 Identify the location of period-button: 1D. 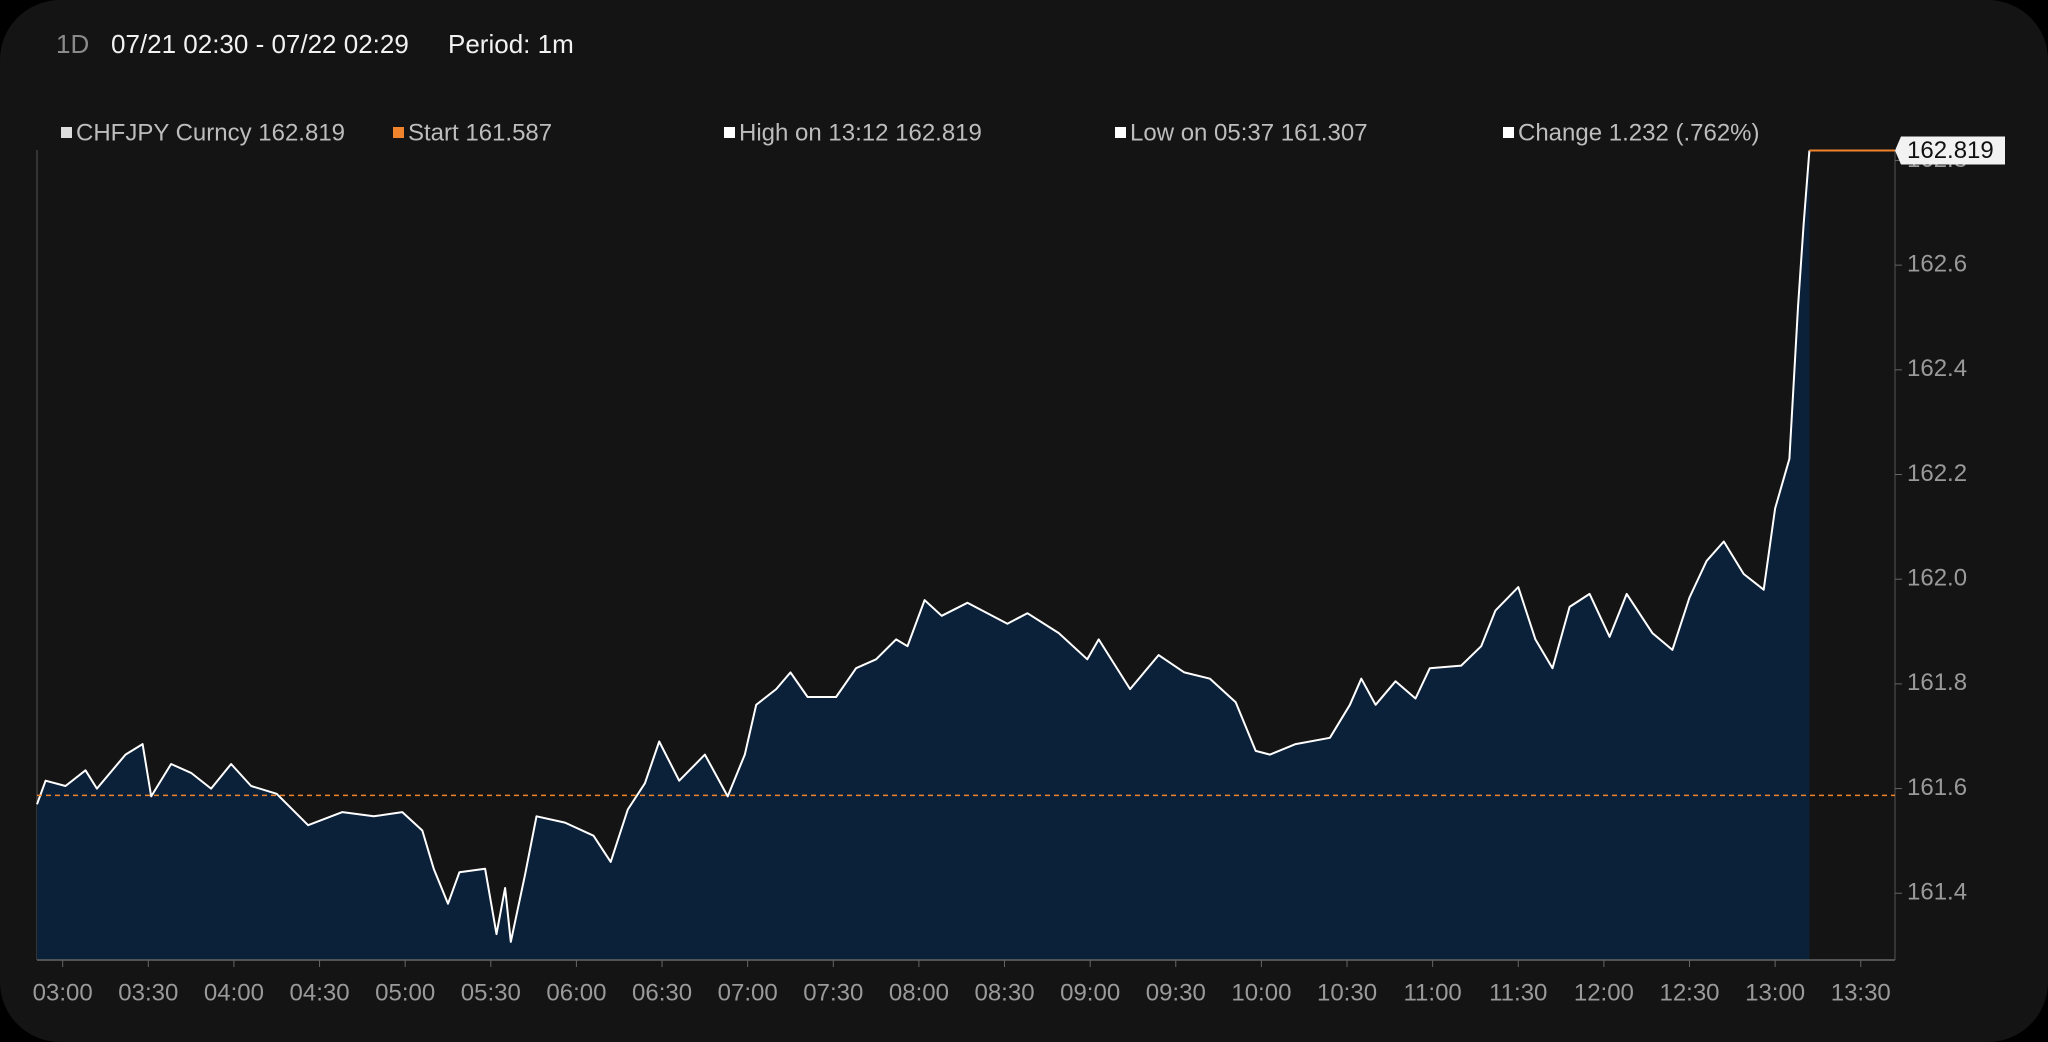
(72, 44).